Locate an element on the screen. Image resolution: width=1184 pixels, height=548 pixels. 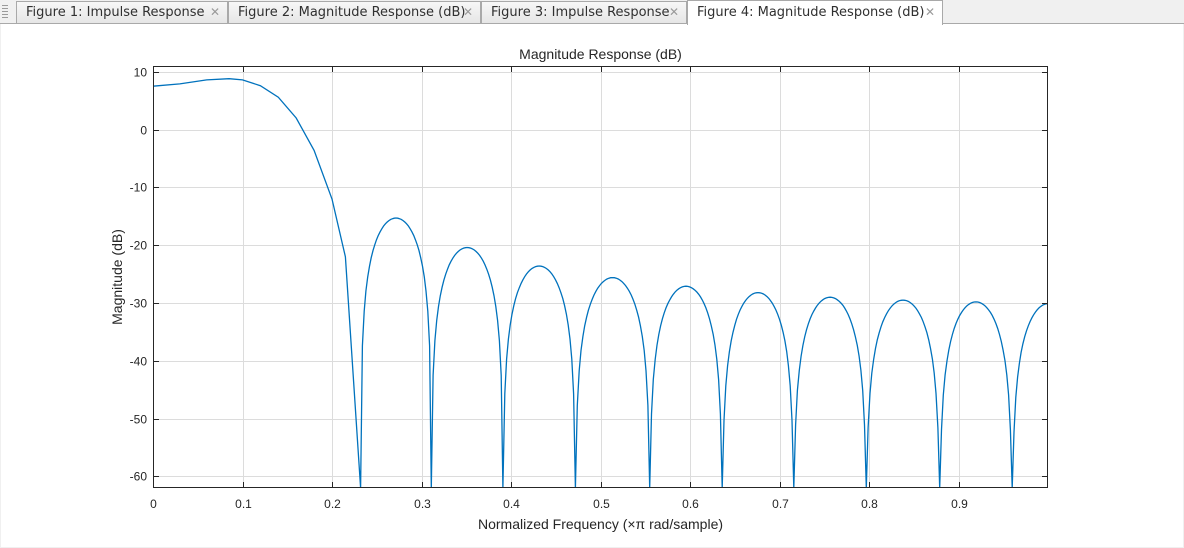
tab-label: Figure 2: Magnitude Response (dB) is located at coordinates (352, 12).